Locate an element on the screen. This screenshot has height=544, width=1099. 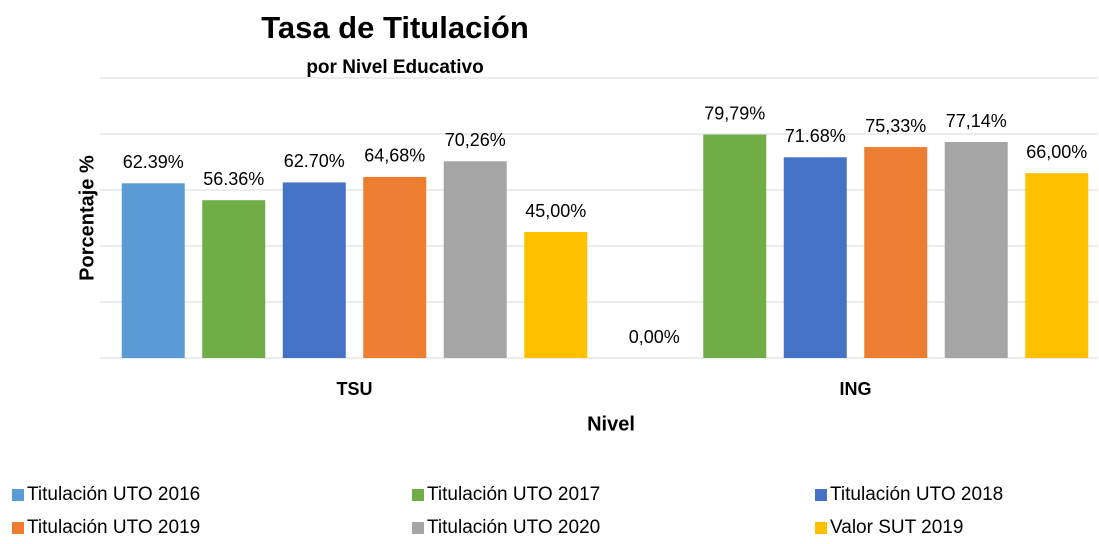
data-label: 0,00% is located at coordinates (654, 337).